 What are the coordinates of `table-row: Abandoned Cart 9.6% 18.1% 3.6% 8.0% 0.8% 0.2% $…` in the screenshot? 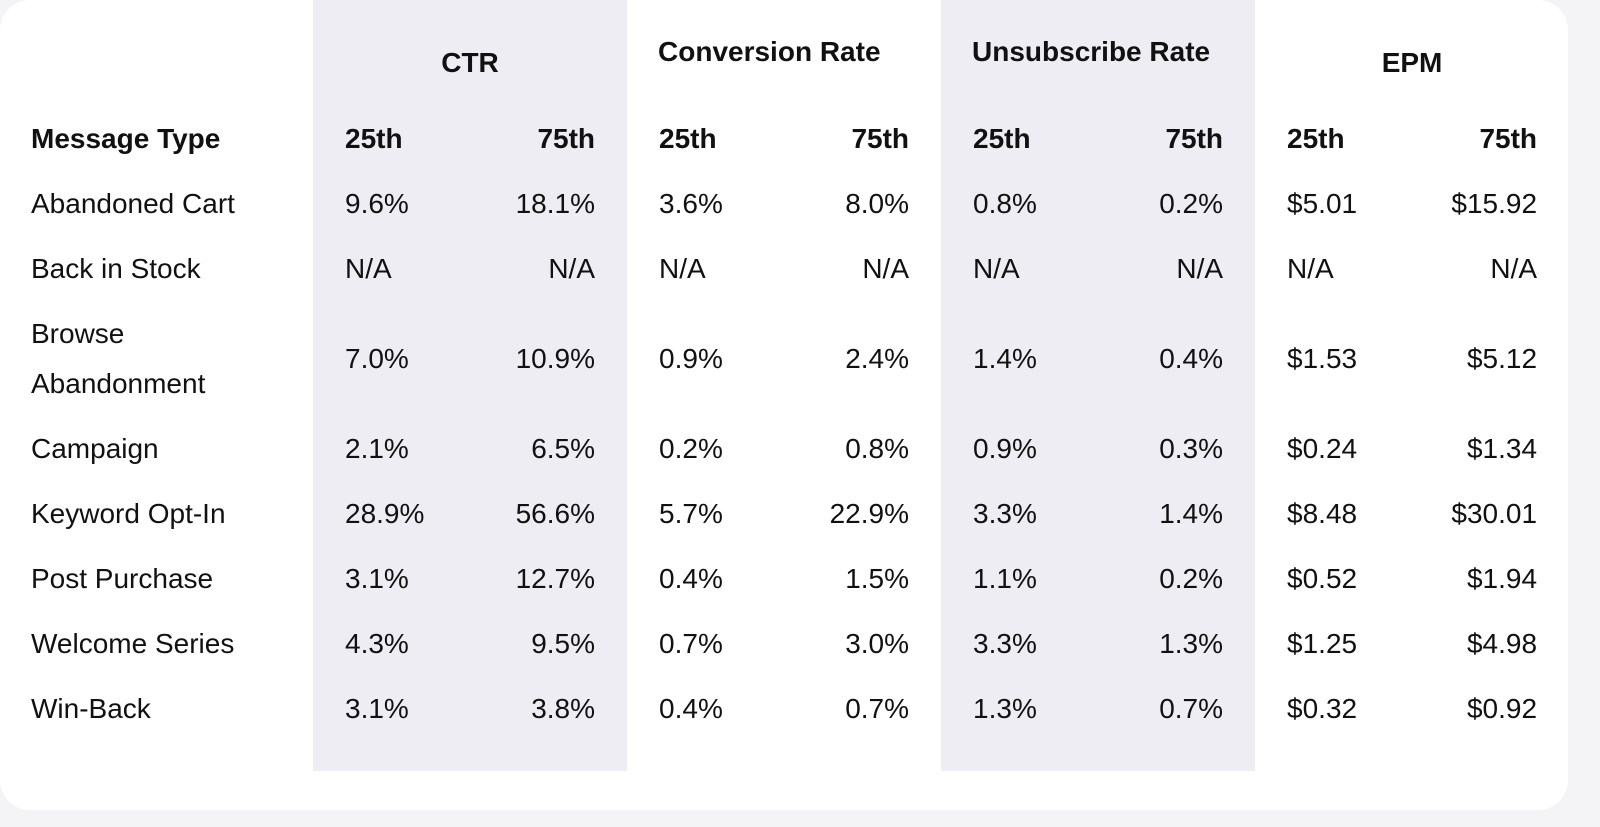 It's located at (784, 203).